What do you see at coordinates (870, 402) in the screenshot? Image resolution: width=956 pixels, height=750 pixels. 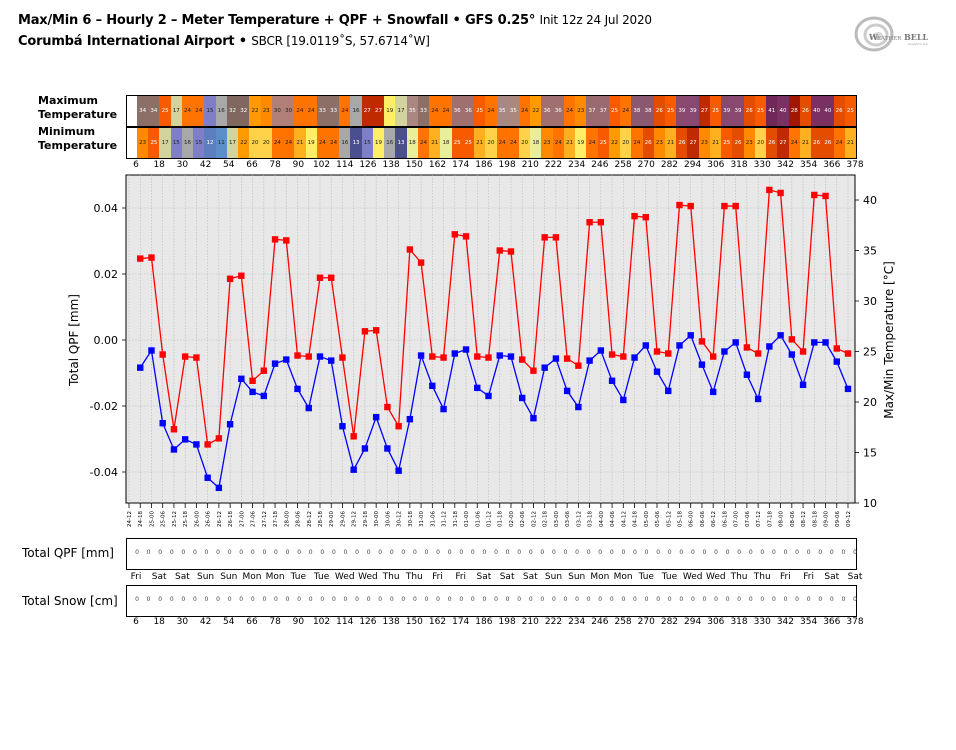 I see `temp-axis-tick: 20` at bounding box center [870, 402].